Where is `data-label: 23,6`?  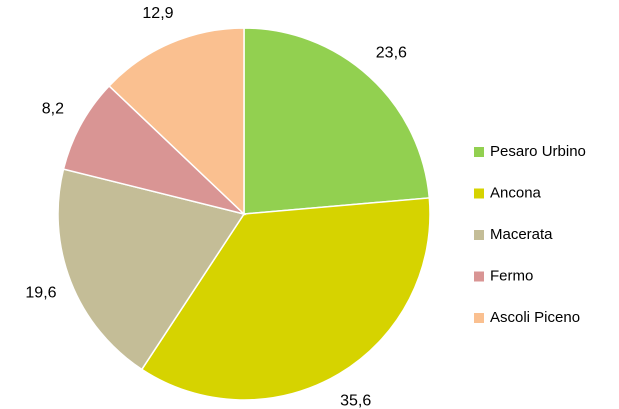 data-label: 23,6 is located at coordinates (391, 53).